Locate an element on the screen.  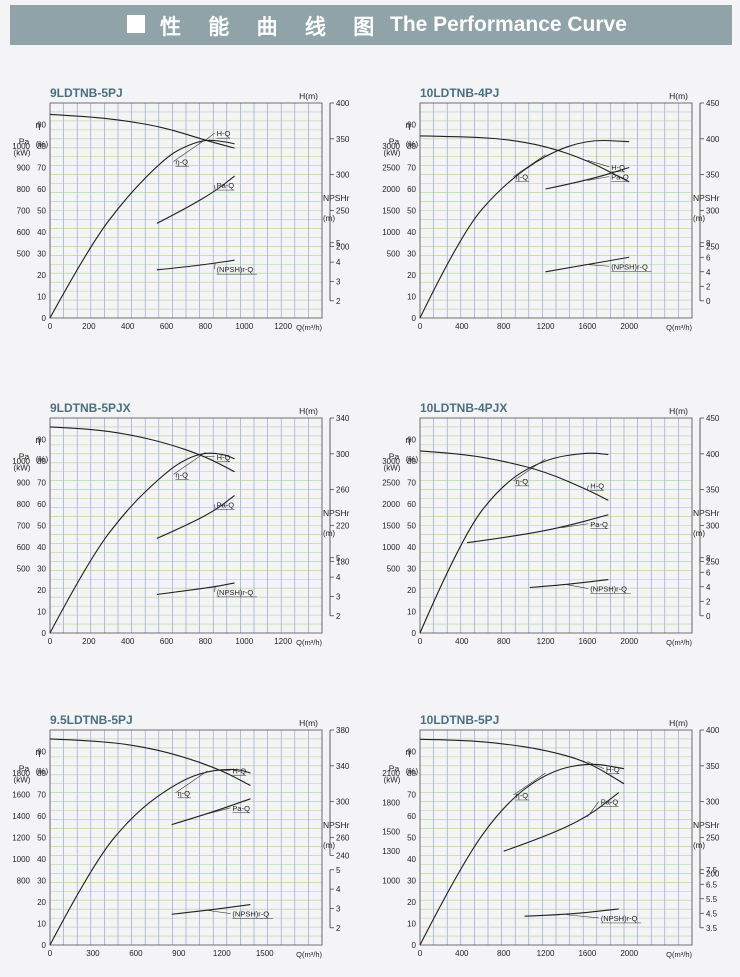
h-tick-label: 400 is located at coordinates (713, 730).